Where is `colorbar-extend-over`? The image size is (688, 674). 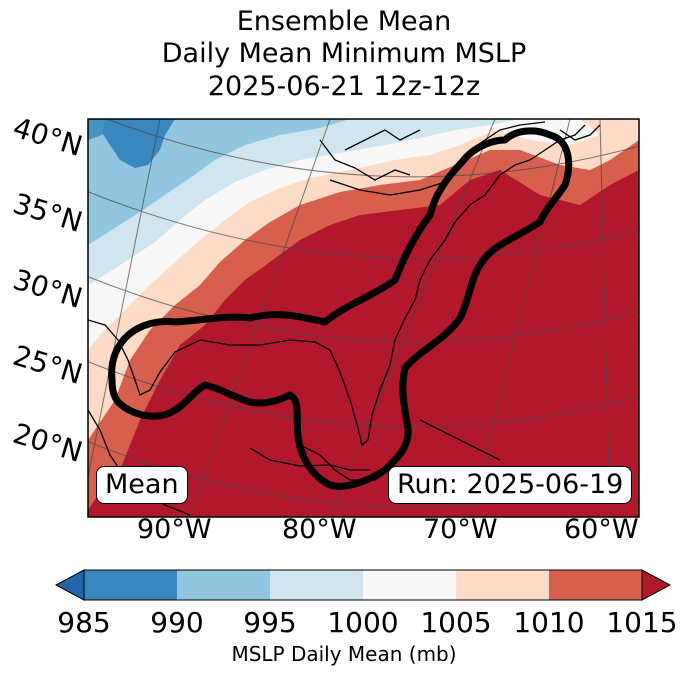 colorbar-extend-over is located at coordinates (656, 585).